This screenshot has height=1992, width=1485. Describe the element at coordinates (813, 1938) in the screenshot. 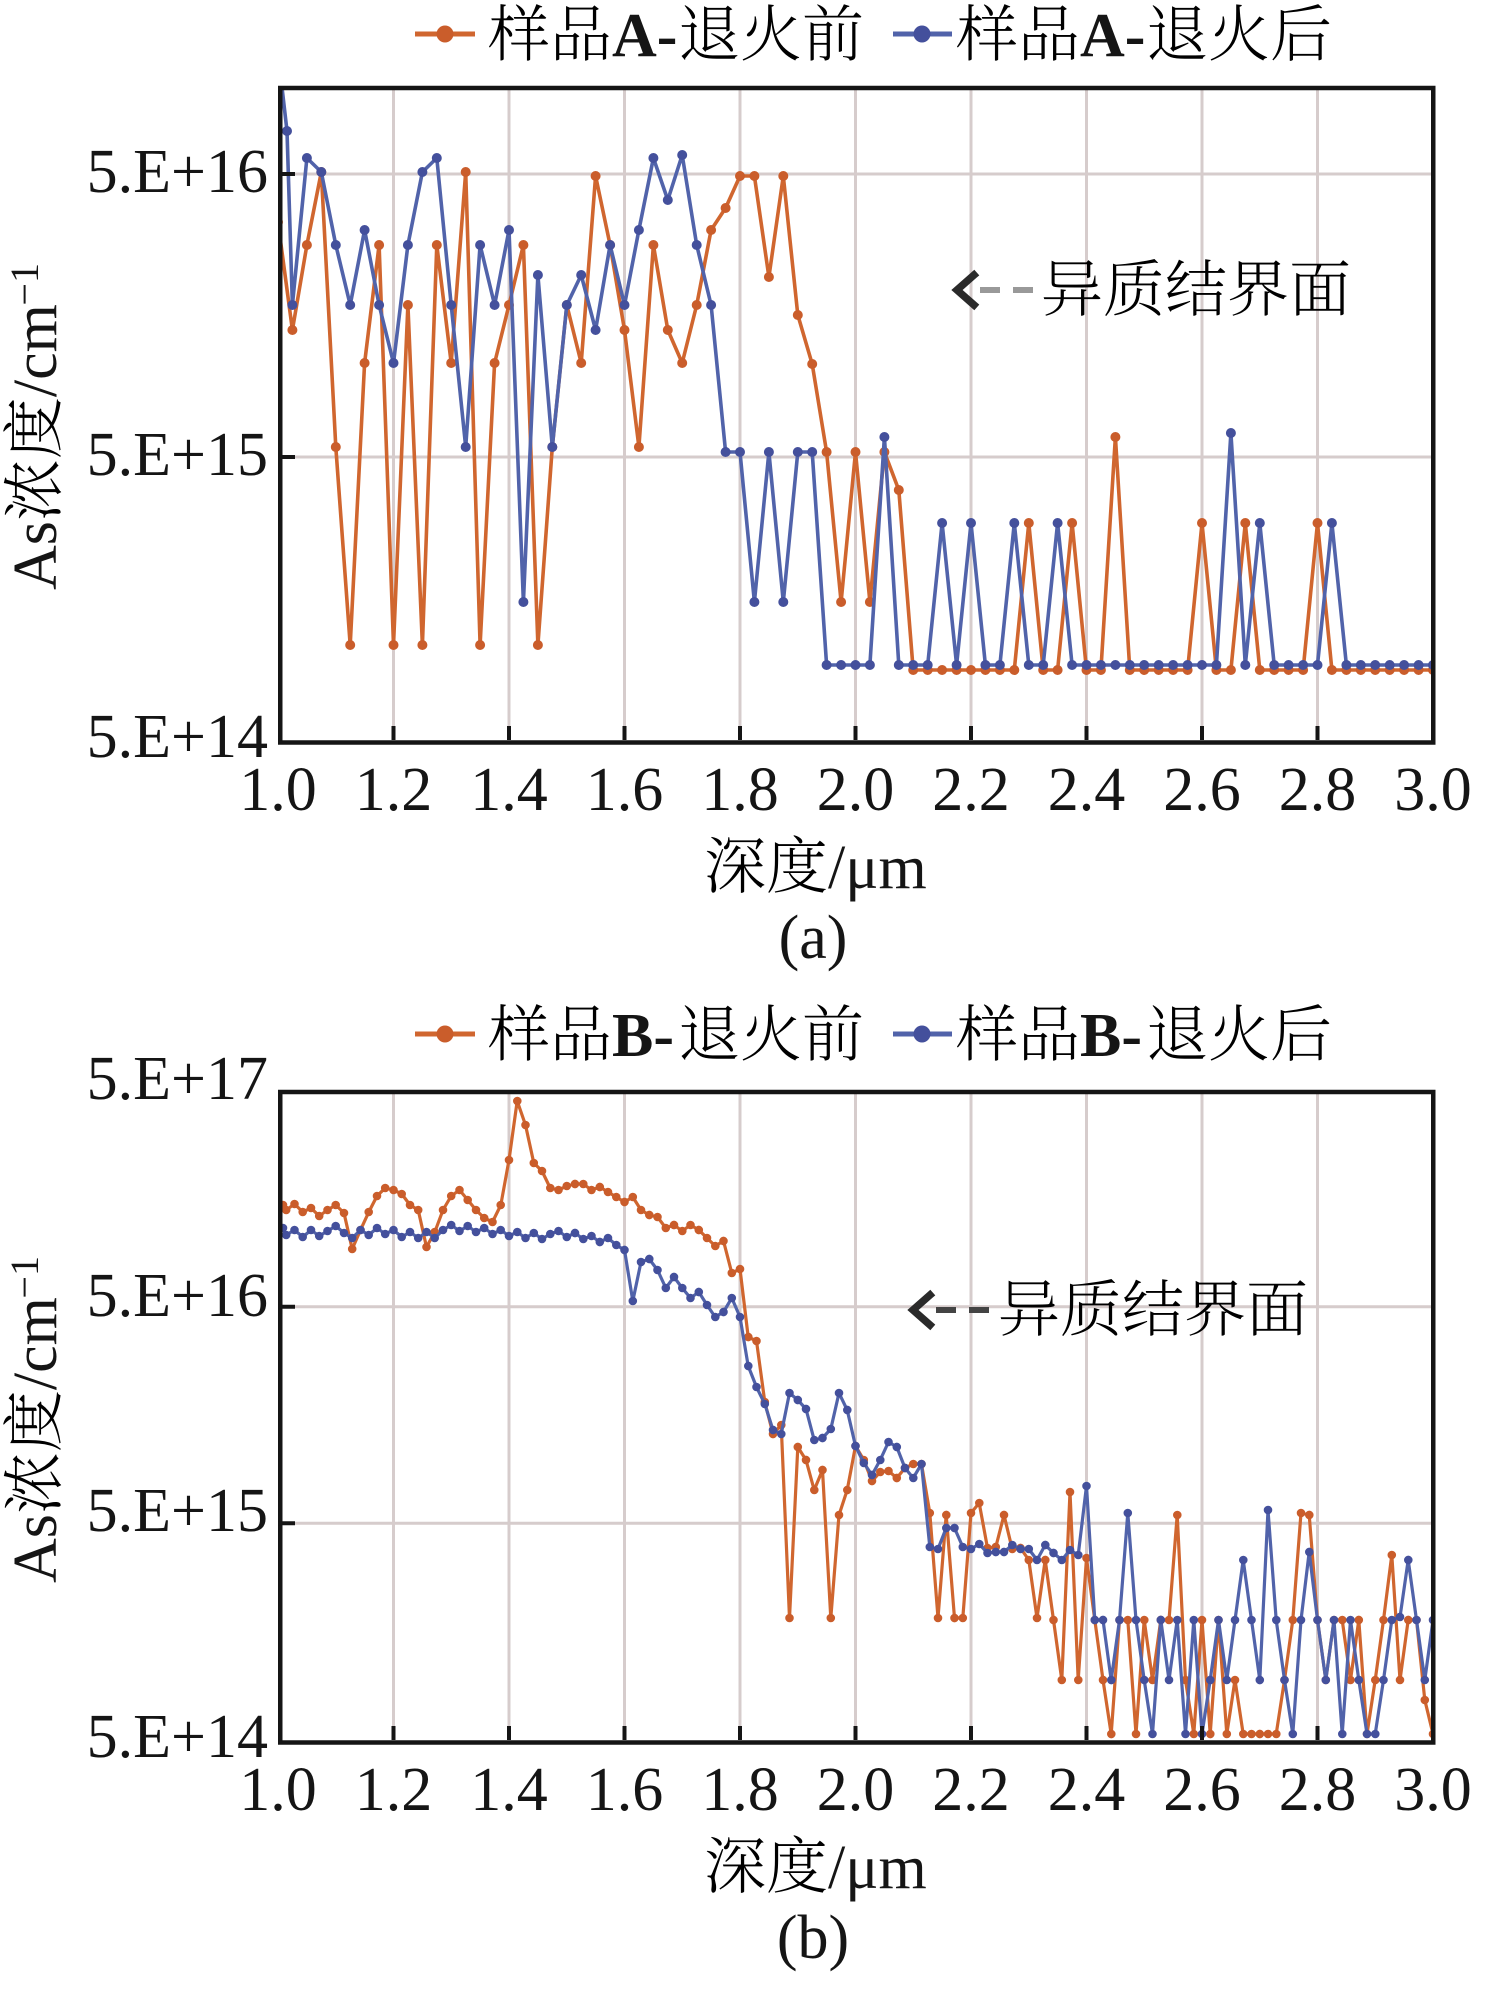

I see `svg-text: (b)` at that location.